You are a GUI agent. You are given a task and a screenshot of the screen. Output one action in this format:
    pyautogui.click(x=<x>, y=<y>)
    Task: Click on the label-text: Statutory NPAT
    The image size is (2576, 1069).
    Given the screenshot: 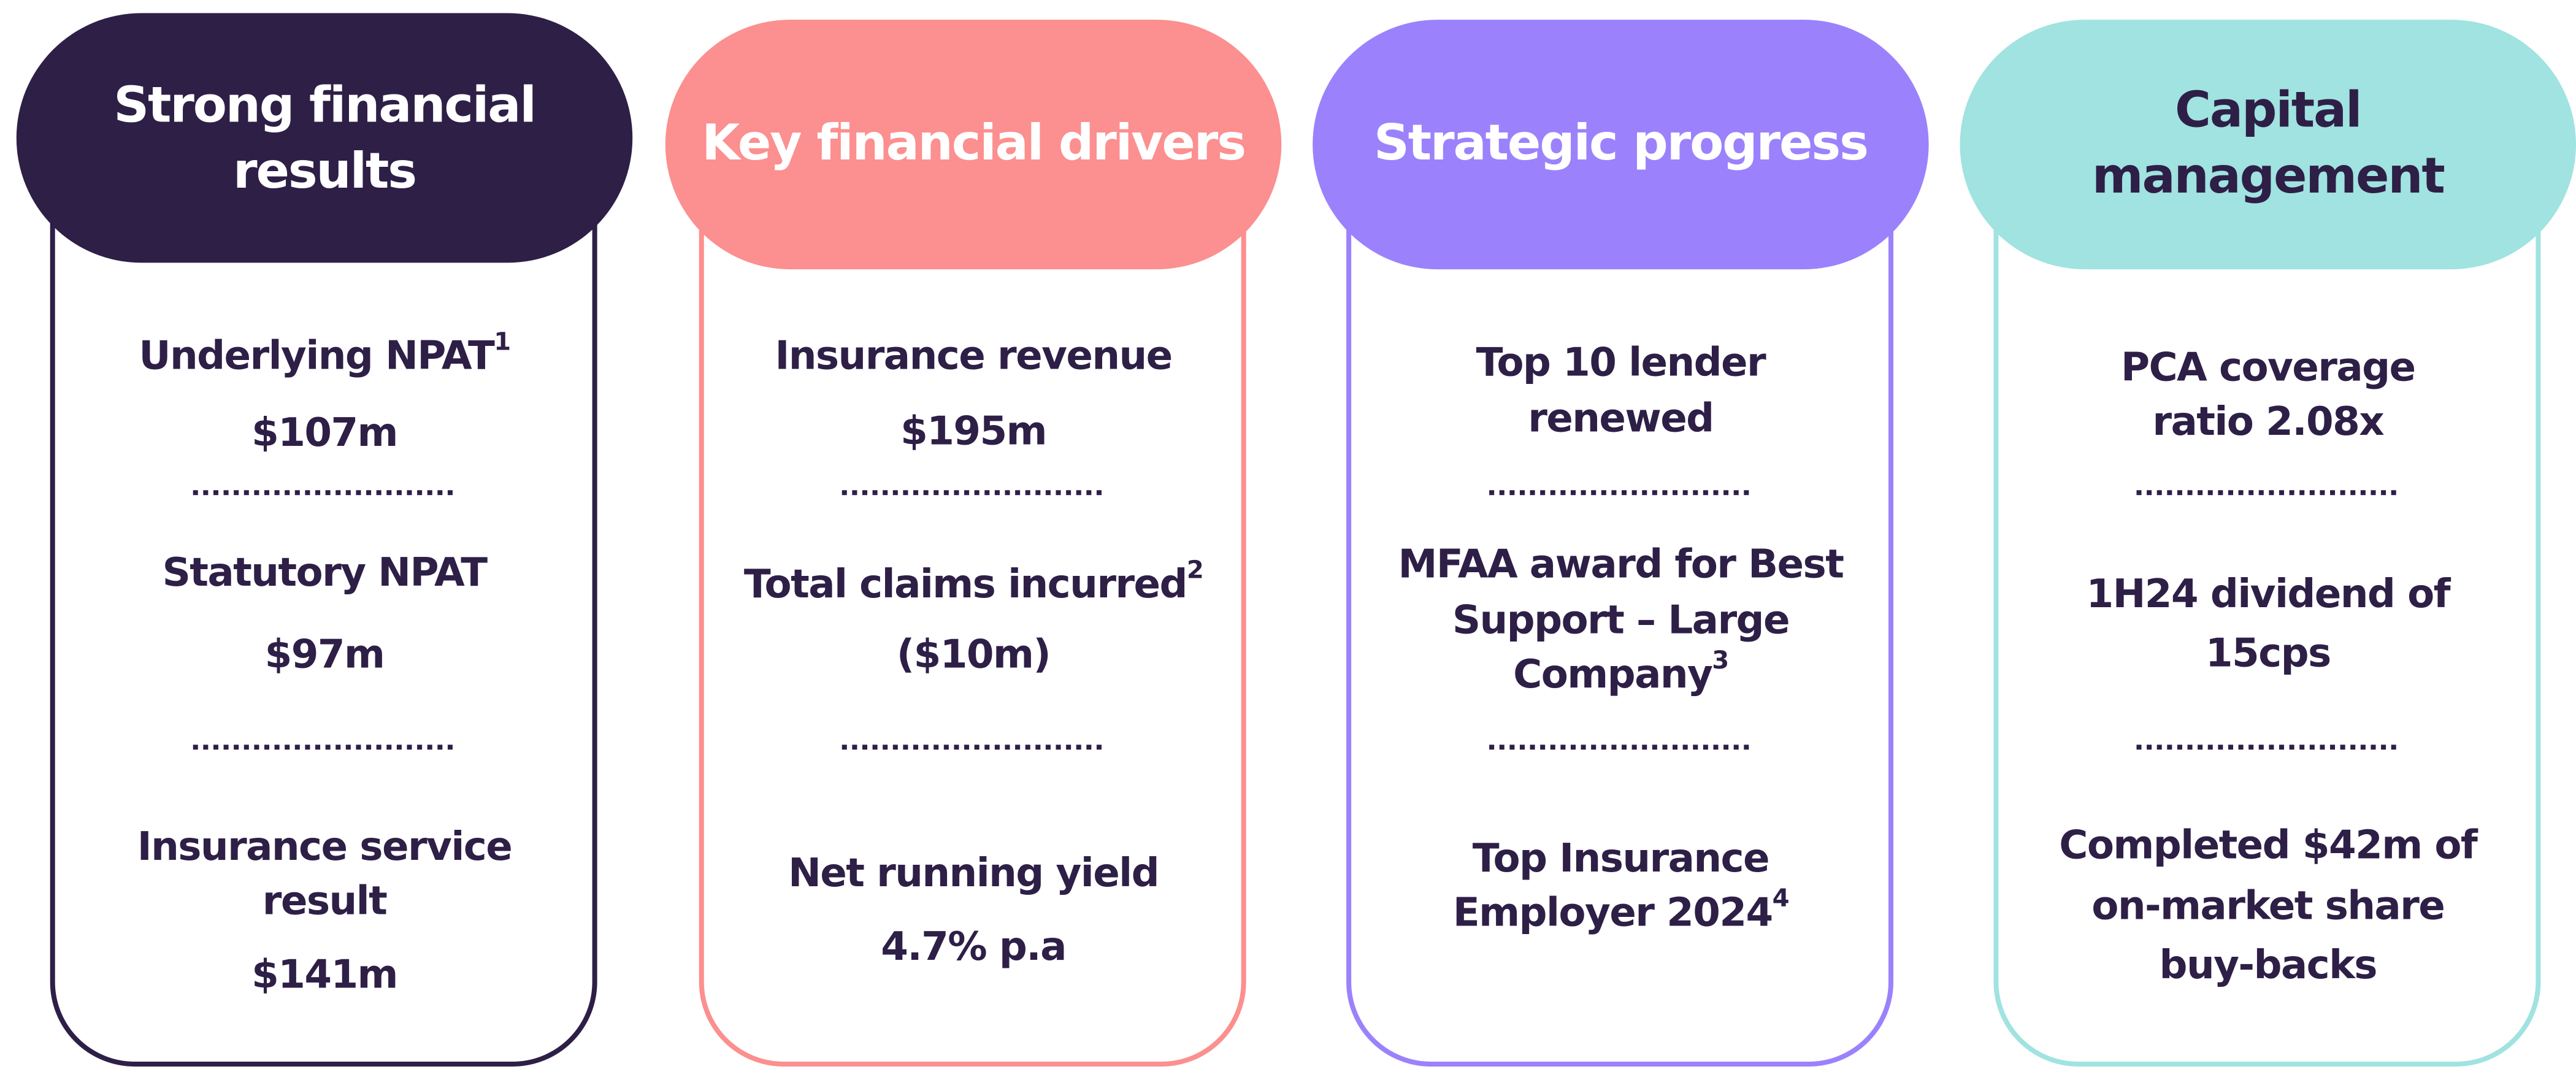 What is the action you would take?
    pyautogui.click(x=325, y=573)
    